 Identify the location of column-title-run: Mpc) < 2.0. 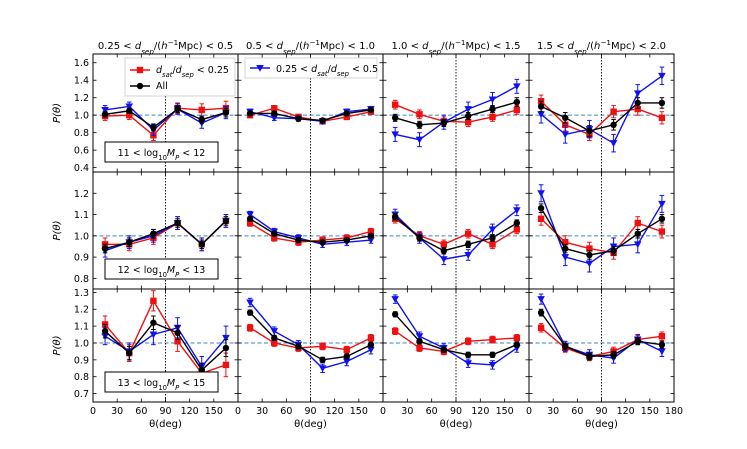
(638, 46).